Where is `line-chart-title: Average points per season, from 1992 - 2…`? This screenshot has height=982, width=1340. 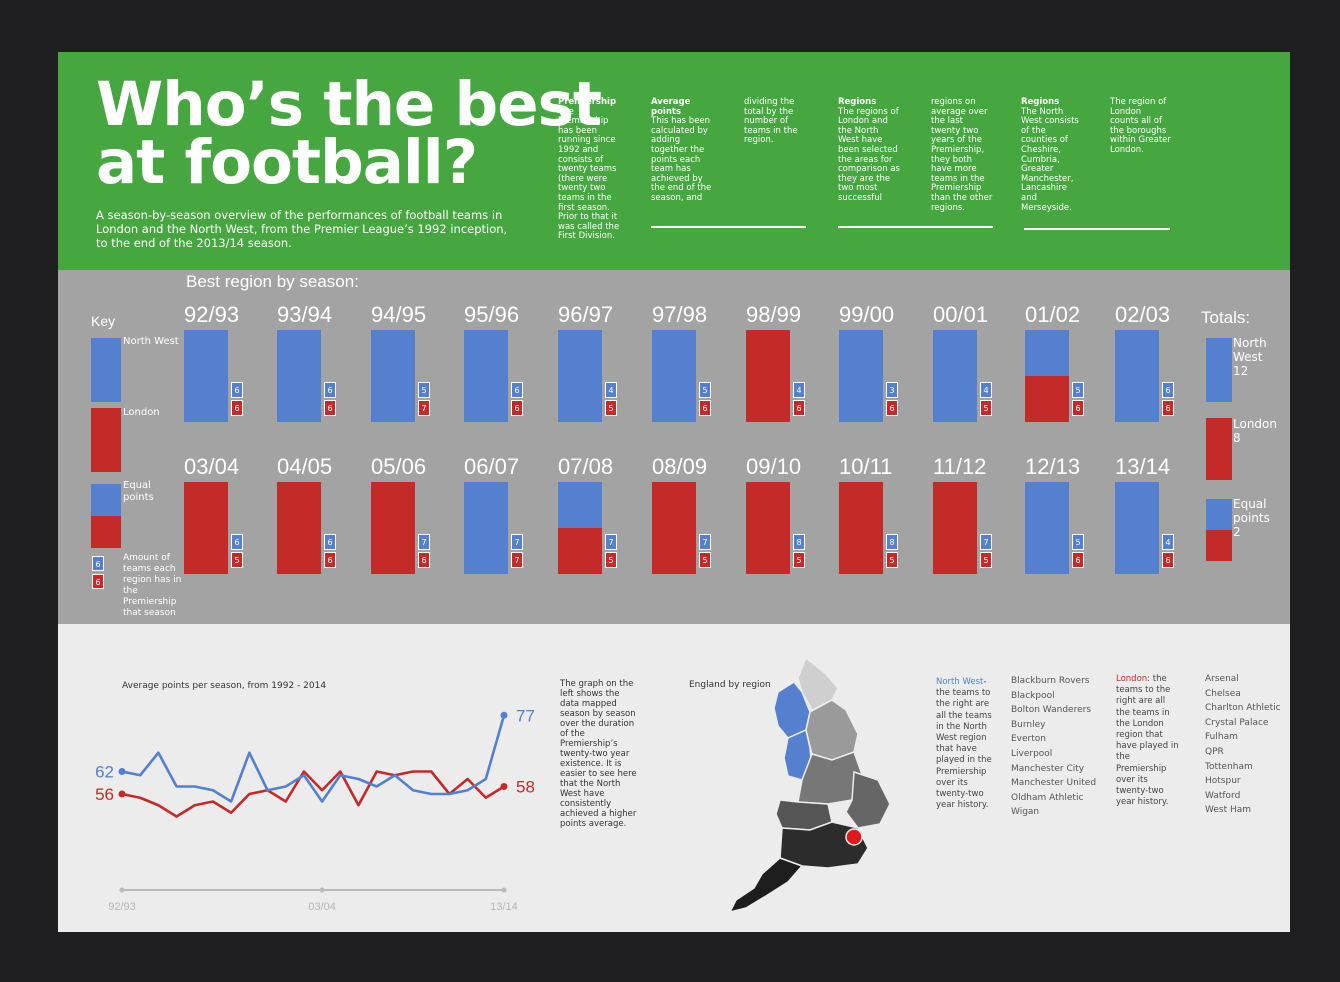 line-chart-title: Average points per season, from 1992 - 2… is located at coordinates (224, 686).